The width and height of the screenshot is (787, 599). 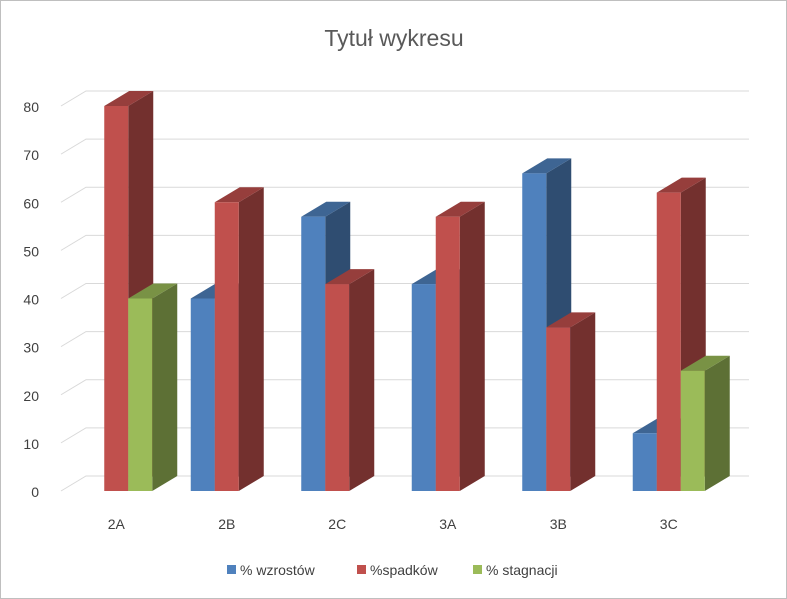 What do you see at coordinates (337, 524) in the screenshot?
I see `x-tick-label: 2C` at bounding box center [337, 524].